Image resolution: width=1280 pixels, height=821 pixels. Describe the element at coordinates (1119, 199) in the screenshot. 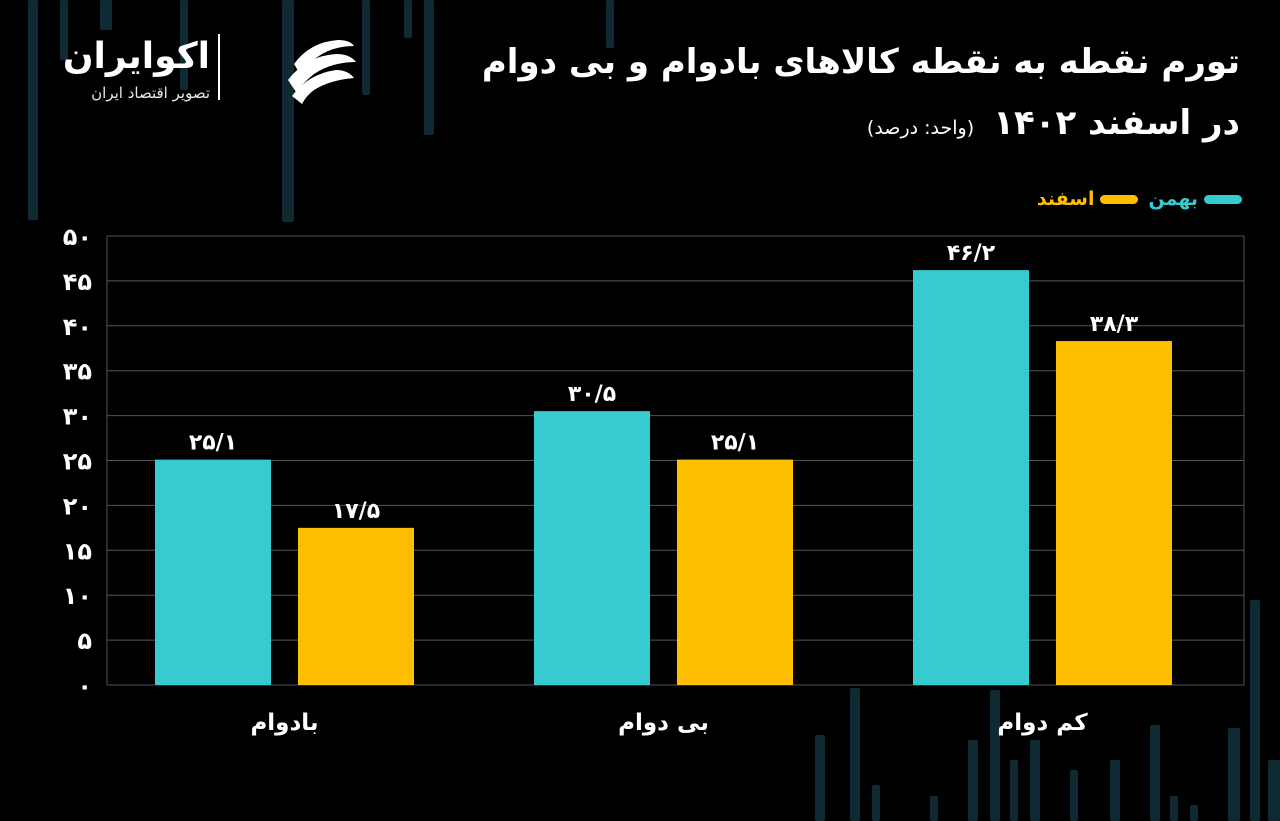

I see `legend-swatch-esfand` at that location.